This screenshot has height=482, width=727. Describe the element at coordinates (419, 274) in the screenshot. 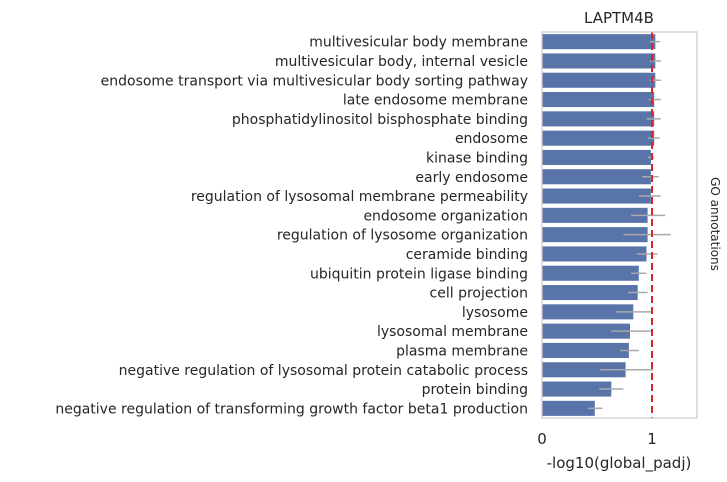

I see `category-label: ubiquitin protein ligase binding` at that location.